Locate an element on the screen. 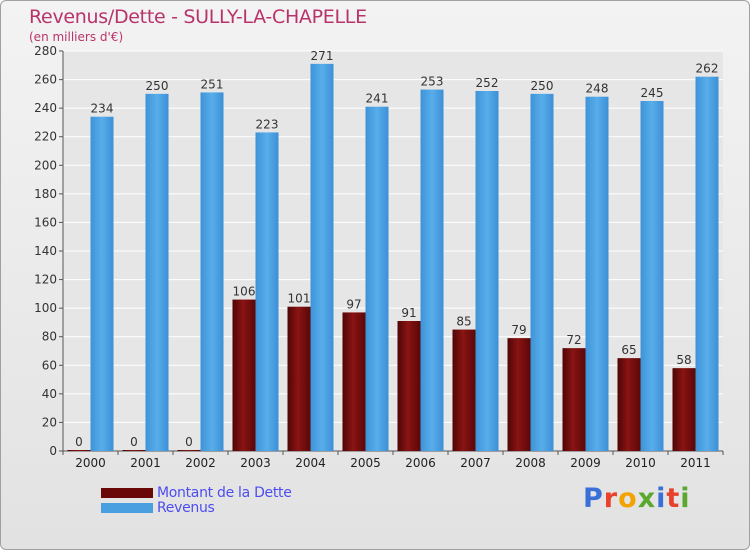 This screenshot has width=750, height=550. bar-revenus-2010 is located at coordinates (652, 276).